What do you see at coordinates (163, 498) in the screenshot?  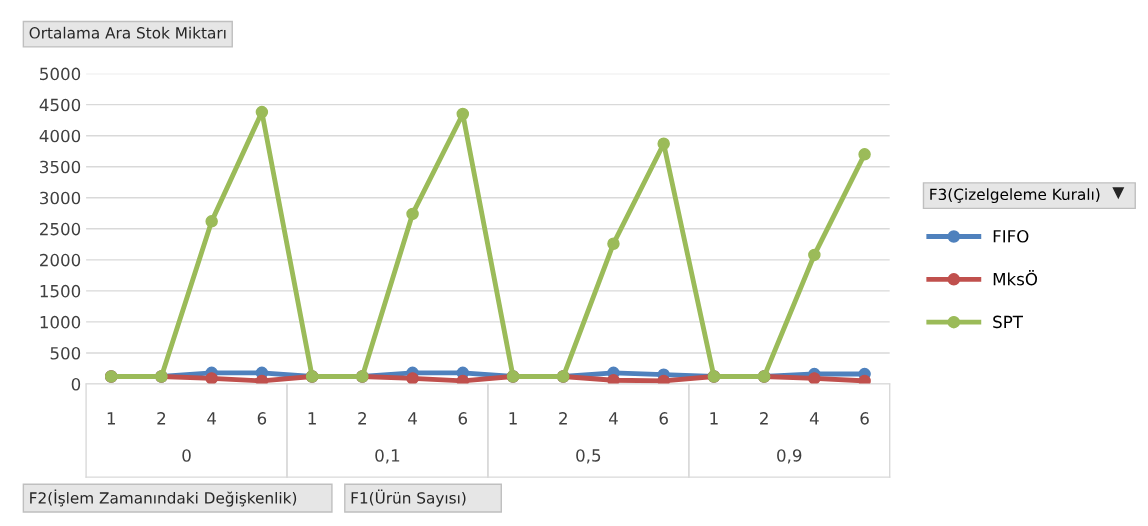 I see `text: F2(İşlem Zamanındaki Değişkenlik)` at bounding box center [163, 498].